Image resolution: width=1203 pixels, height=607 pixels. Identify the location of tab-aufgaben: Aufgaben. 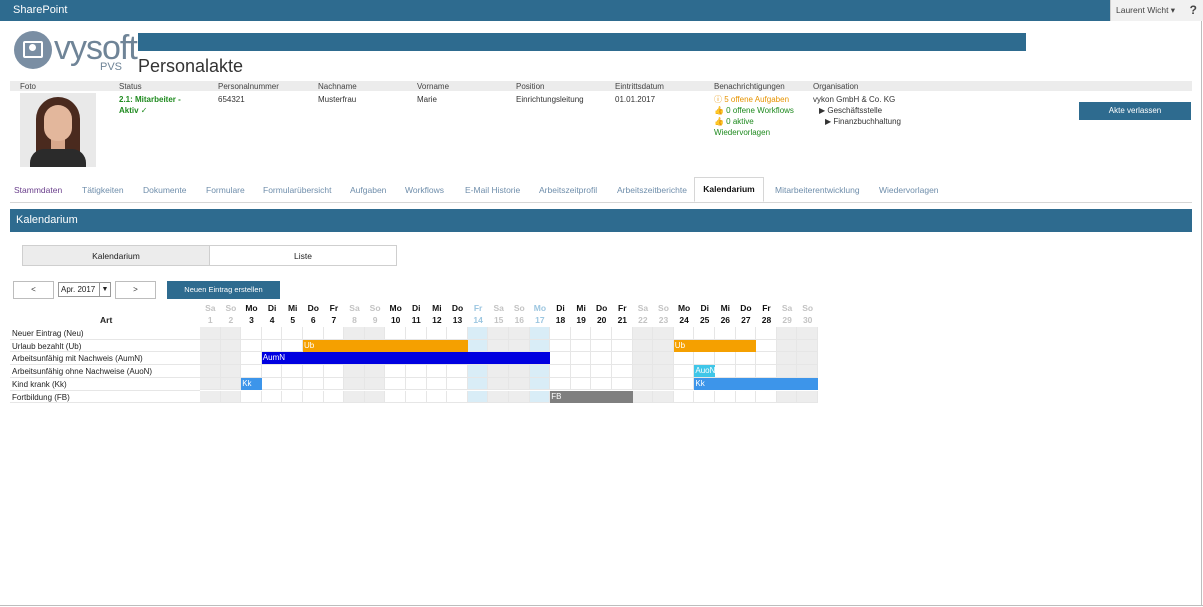
(368, 190).